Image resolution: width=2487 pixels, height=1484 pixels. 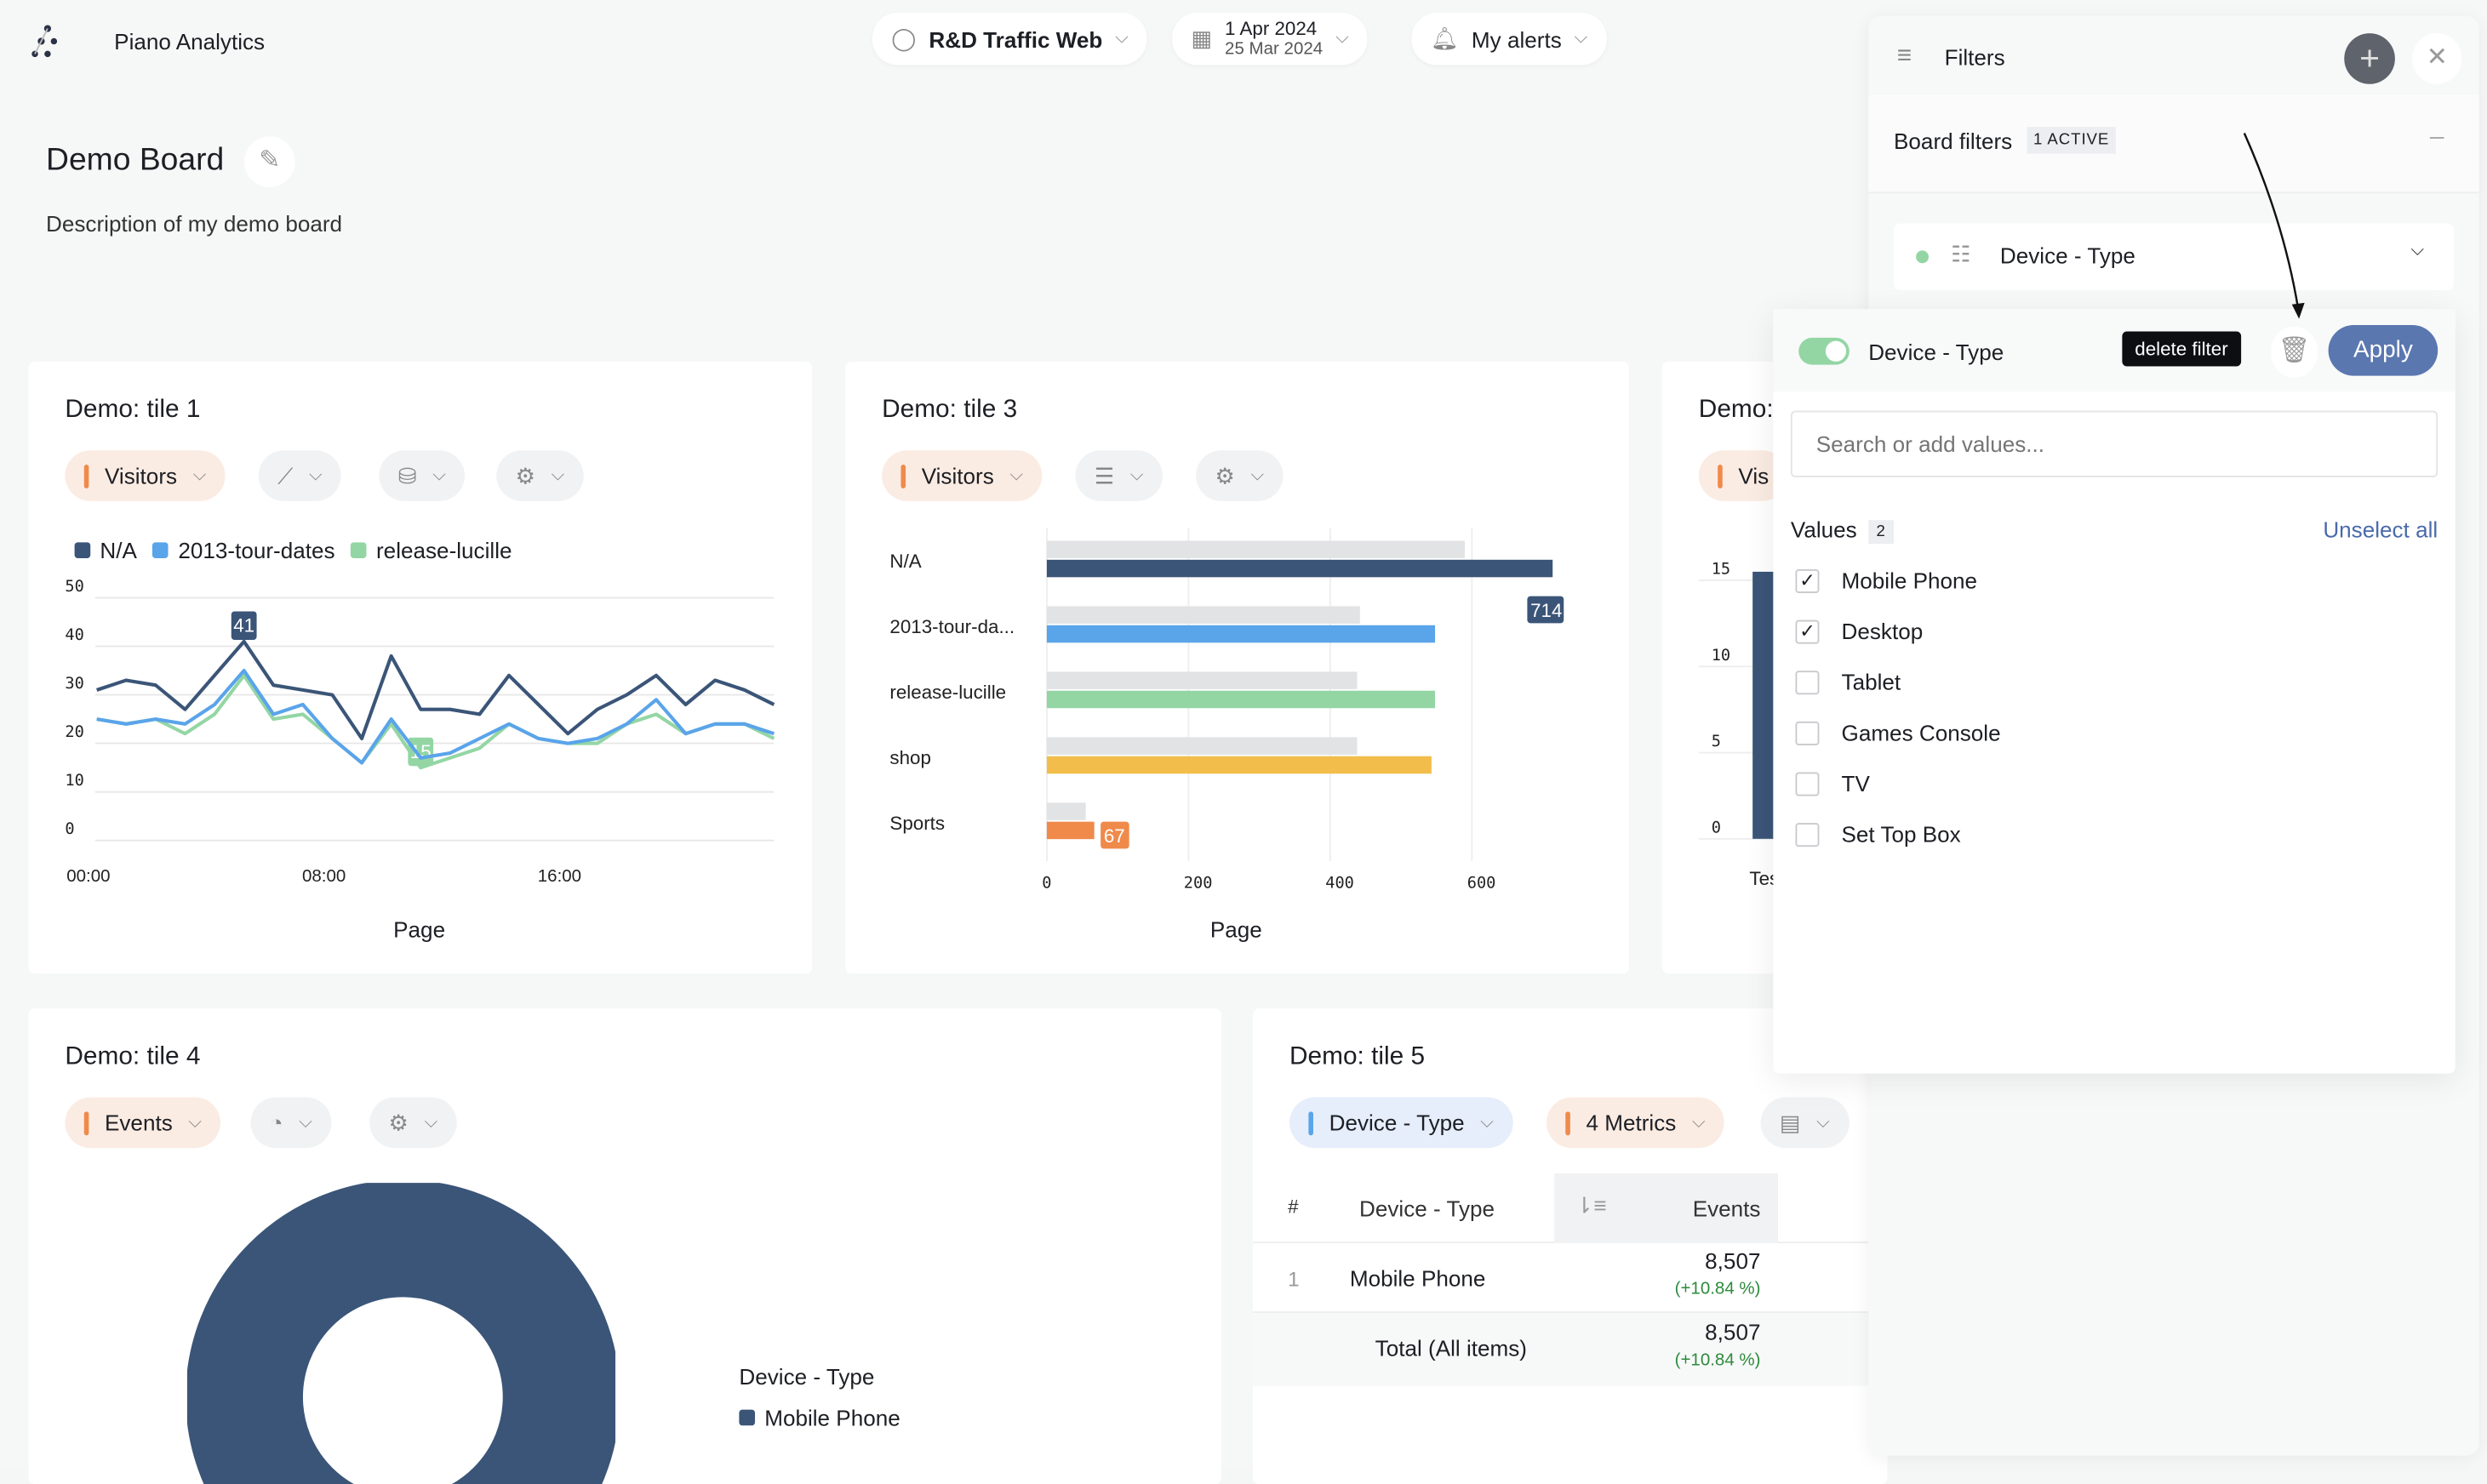 What do you see at coordinates (1922, 256) in the screenshot?
I see `status-dot` at bounding box center [1922, 256].